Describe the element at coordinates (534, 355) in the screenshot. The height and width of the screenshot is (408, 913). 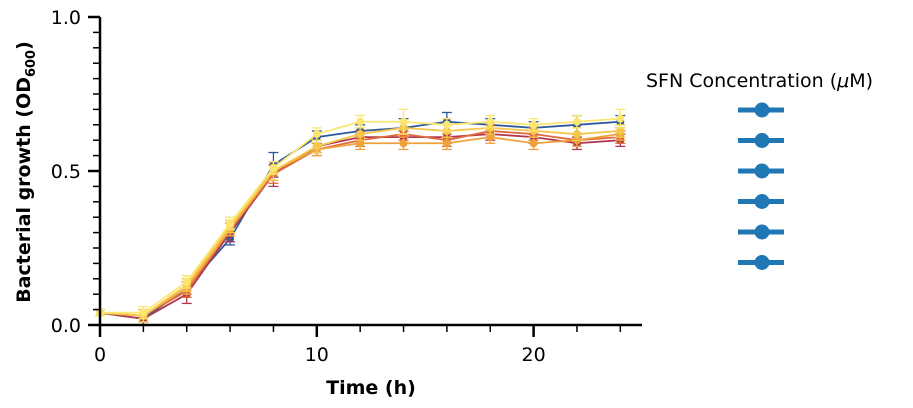
I see `x-tick-label: 20` at that location.